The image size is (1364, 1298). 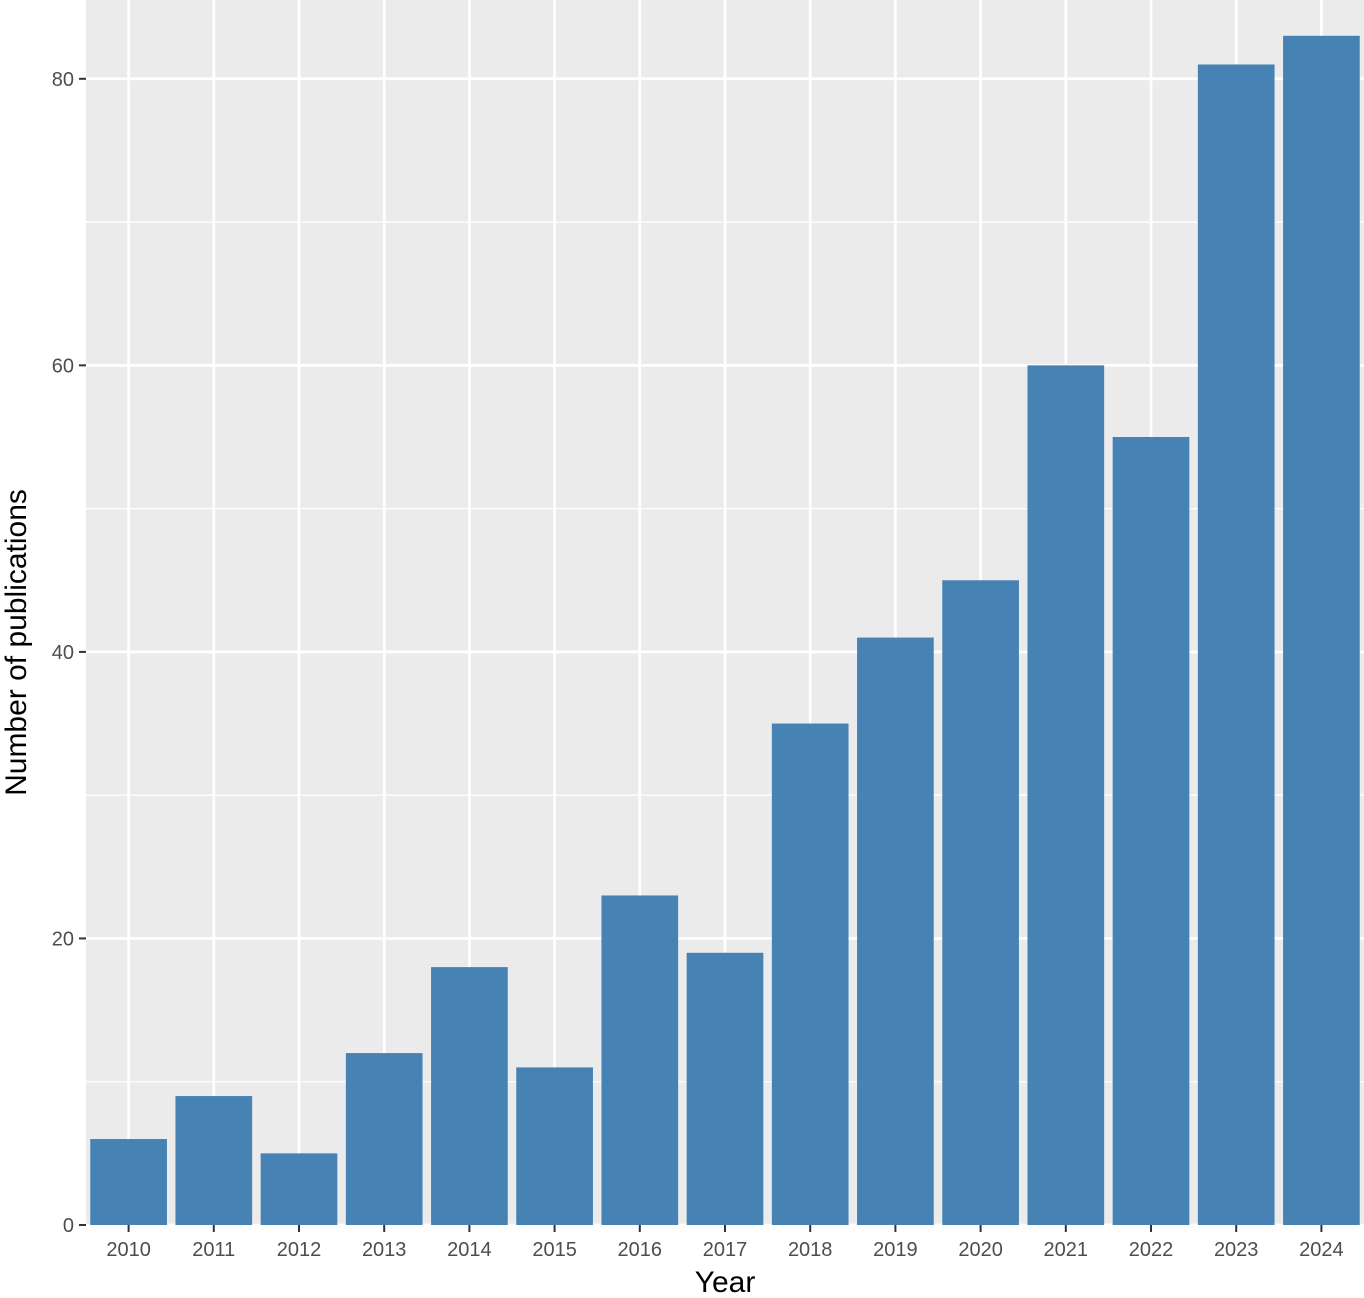 I want to click on bar-2021, so click(x=1066, y=795).